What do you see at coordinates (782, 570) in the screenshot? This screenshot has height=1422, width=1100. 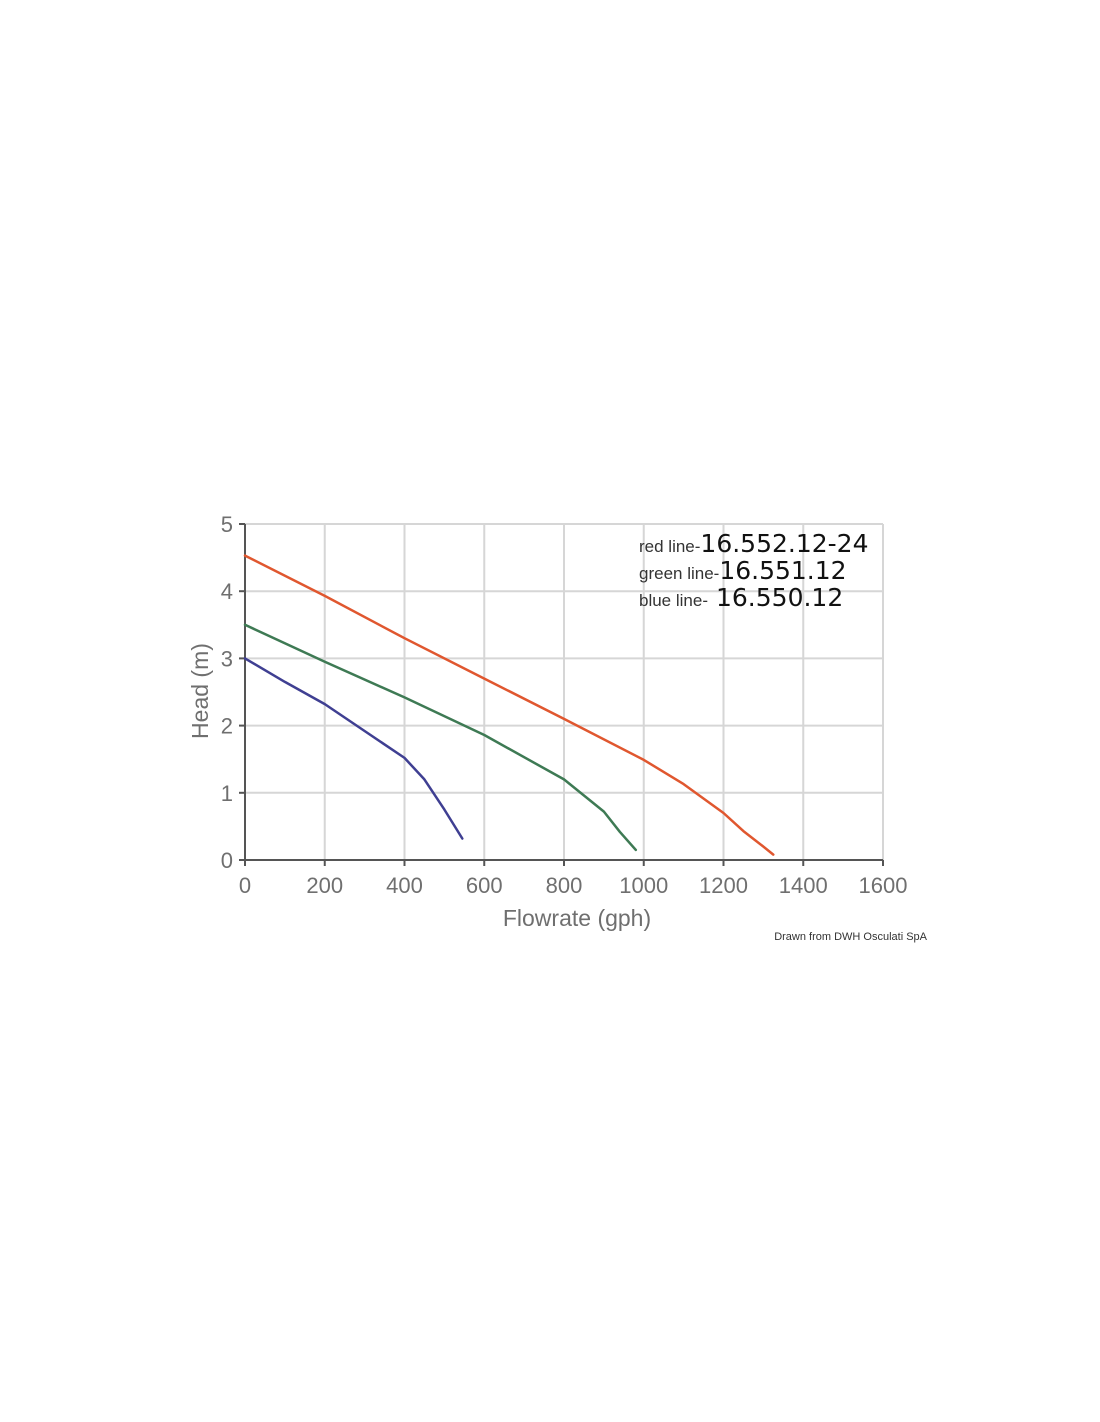 I see `legend-code-1: 16.551.12` at bounding box center [782, 570].